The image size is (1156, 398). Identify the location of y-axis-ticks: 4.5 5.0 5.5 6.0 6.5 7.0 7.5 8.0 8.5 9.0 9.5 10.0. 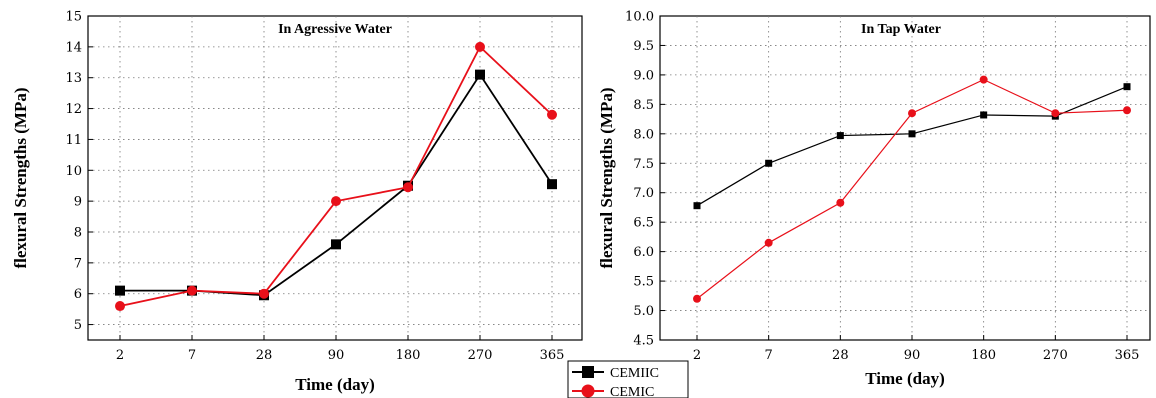
(645, 179).